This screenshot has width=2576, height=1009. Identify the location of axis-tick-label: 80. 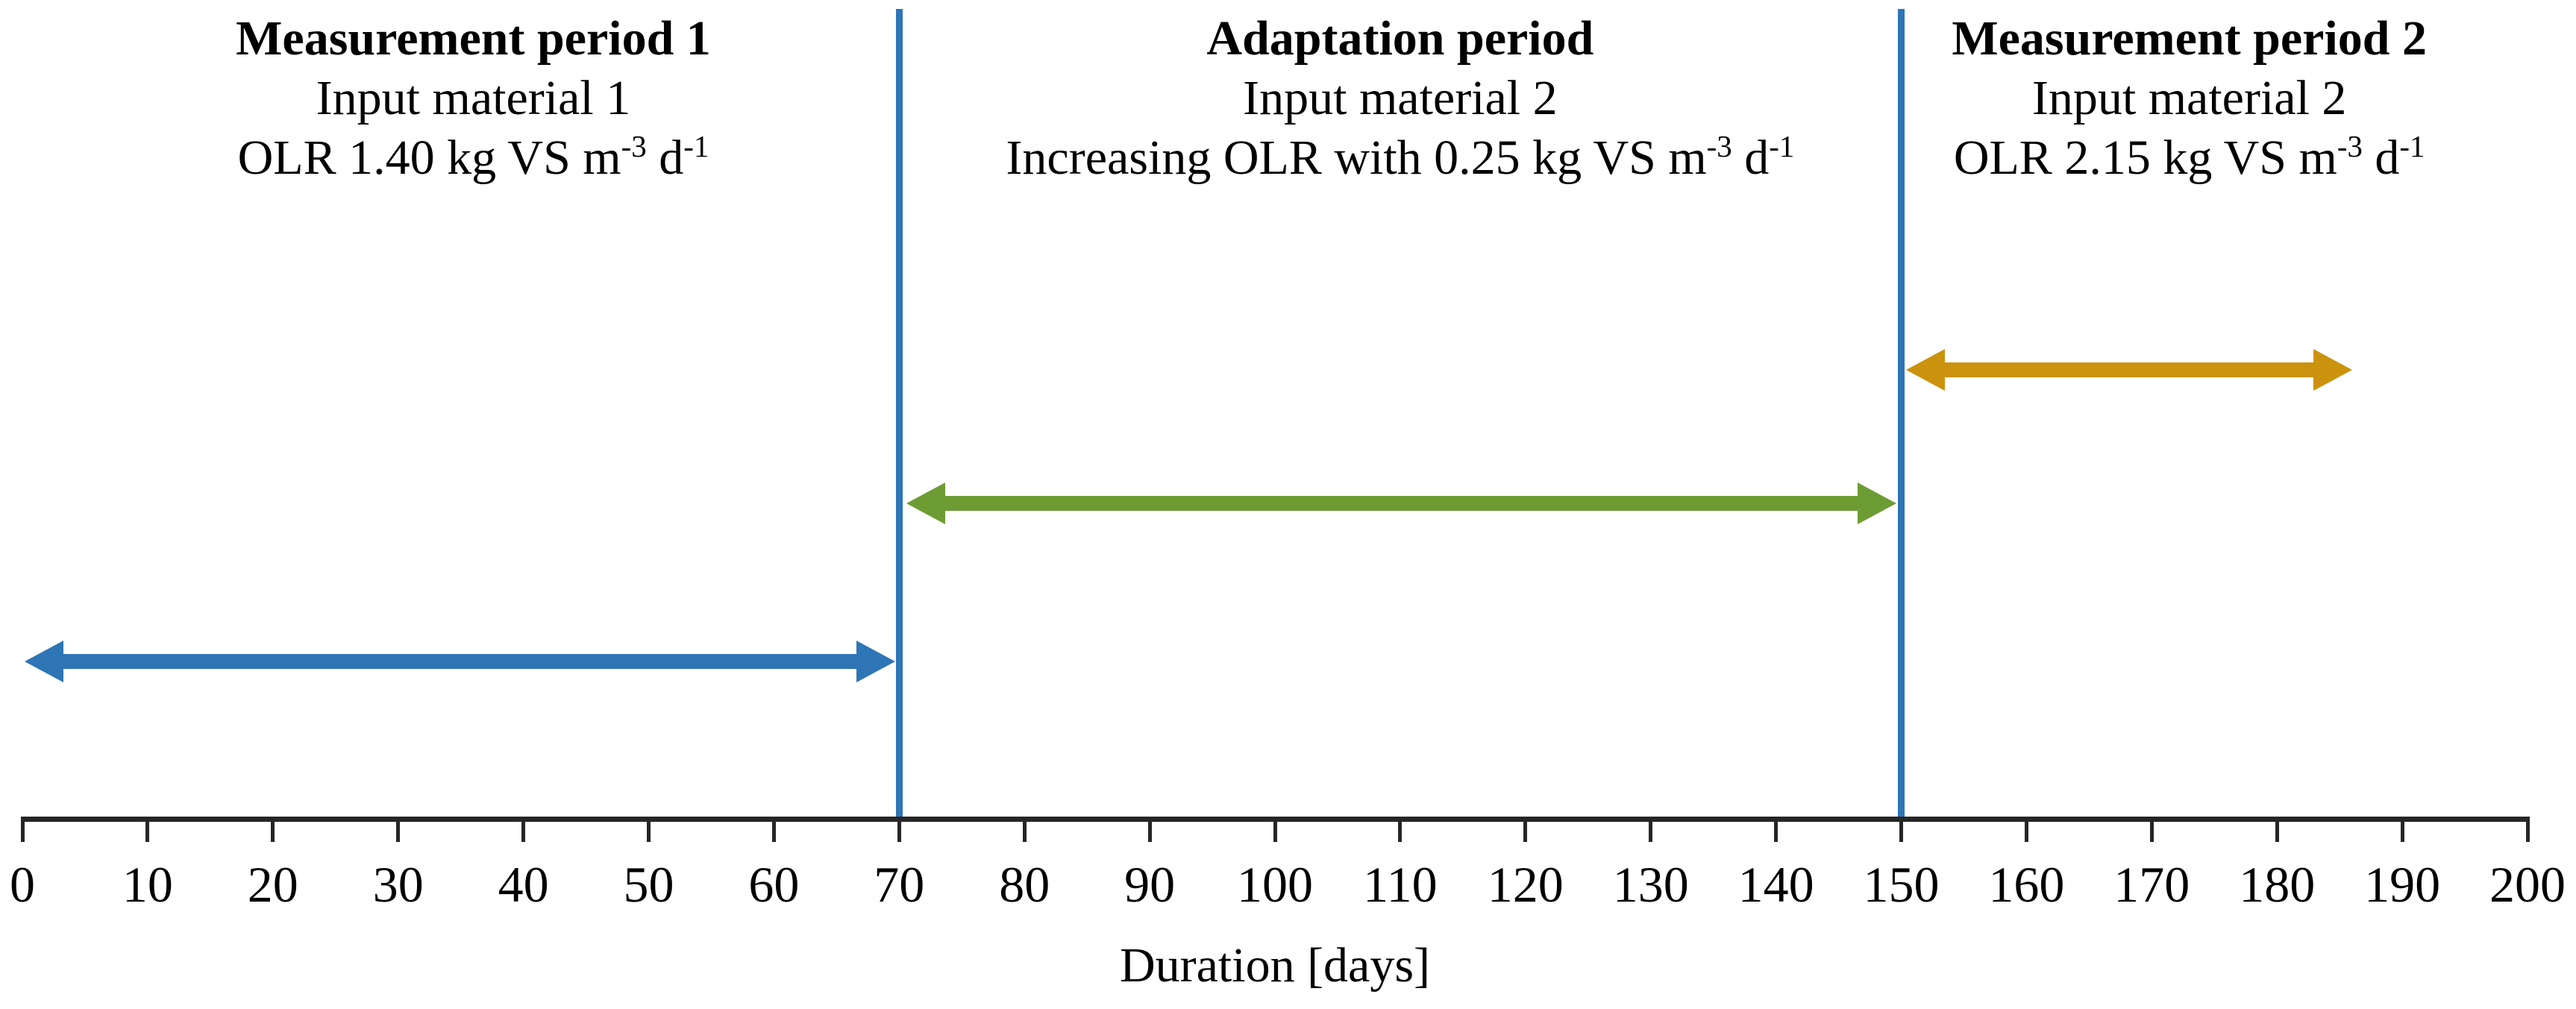
(1024, 884).